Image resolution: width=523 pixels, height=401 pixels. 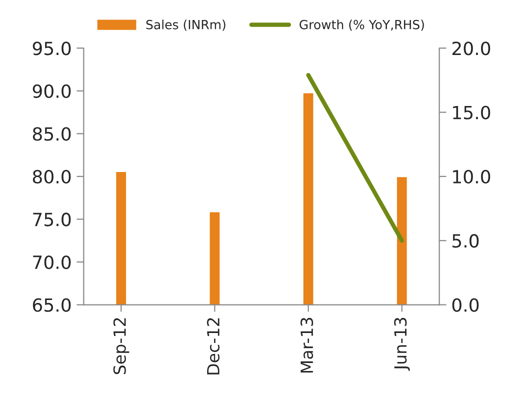 I want to click on x-tick-label: Mar-13, so click(x=307, y=345).